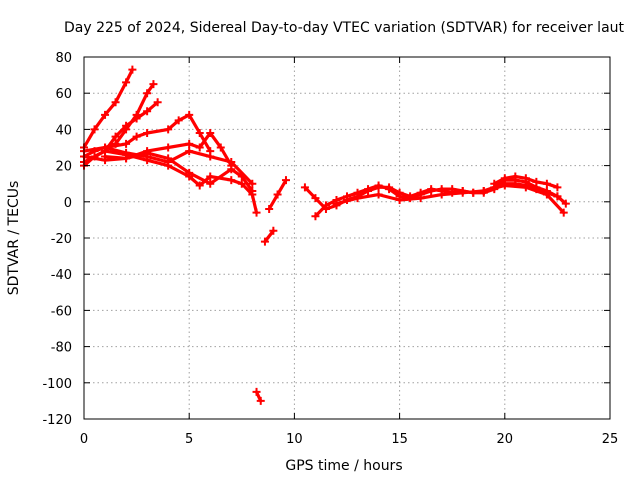 The height and width of the screenshot is (480, 640). What do you see at coordinates (610, 439) in the screenshot?
I see `x-tick-label: 25` at bounding box center [610, 439].